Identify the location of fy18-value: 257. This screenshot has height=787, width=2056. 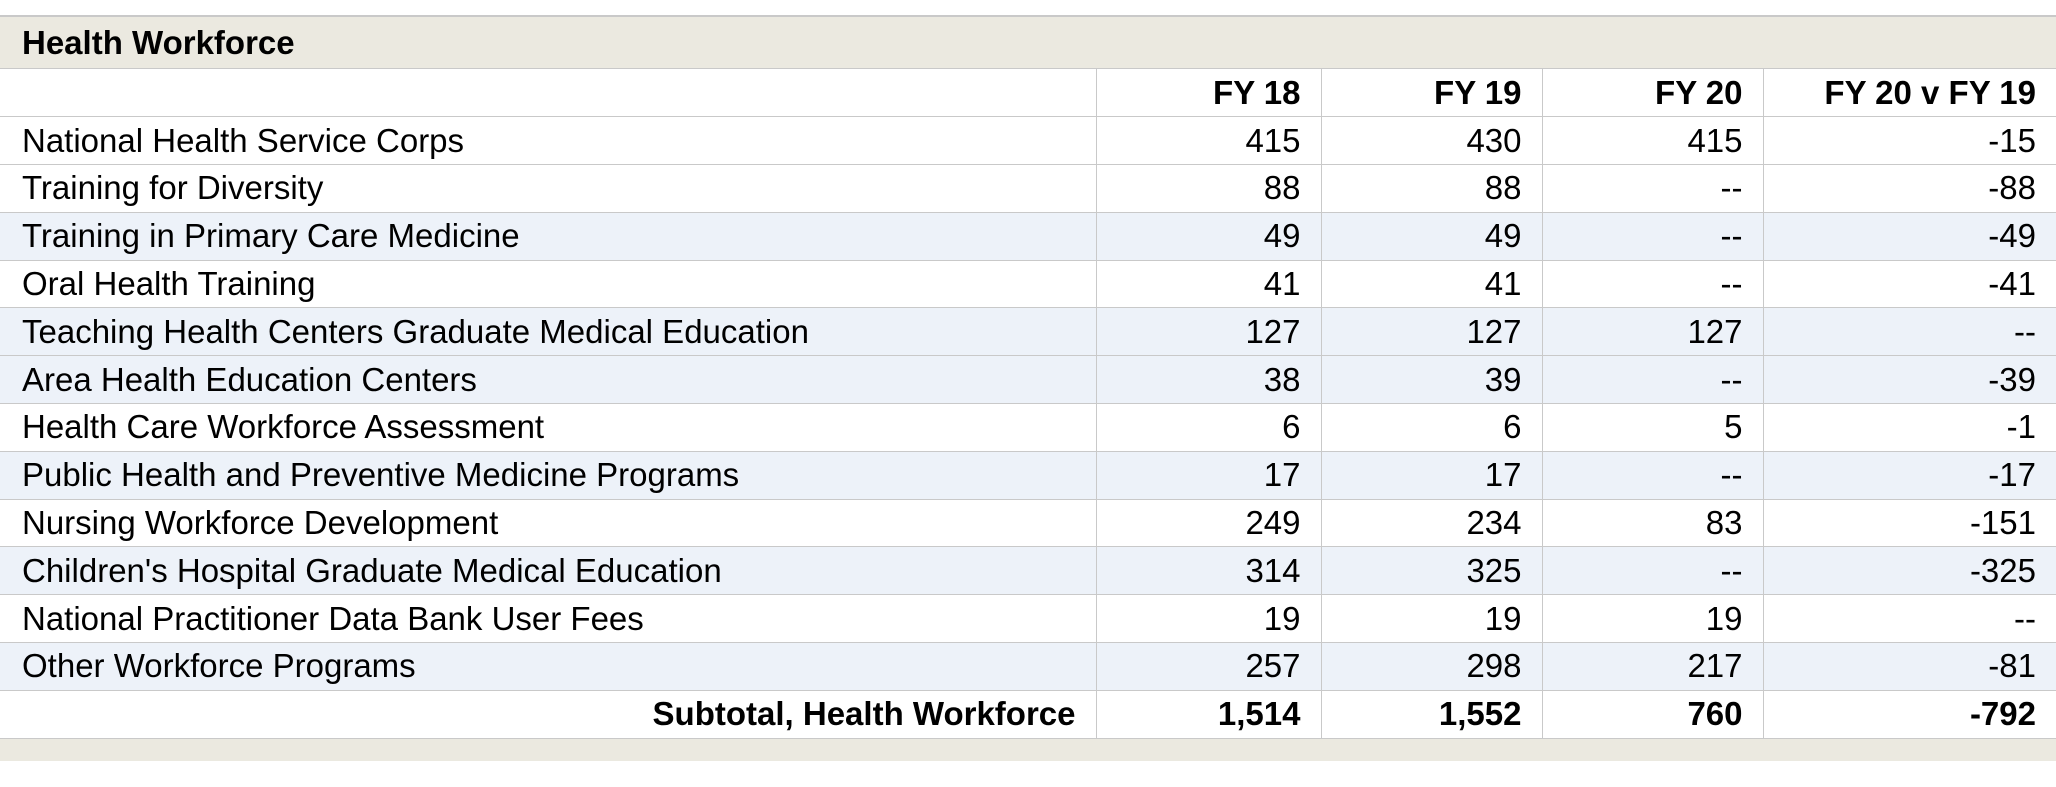
(1208, 666).